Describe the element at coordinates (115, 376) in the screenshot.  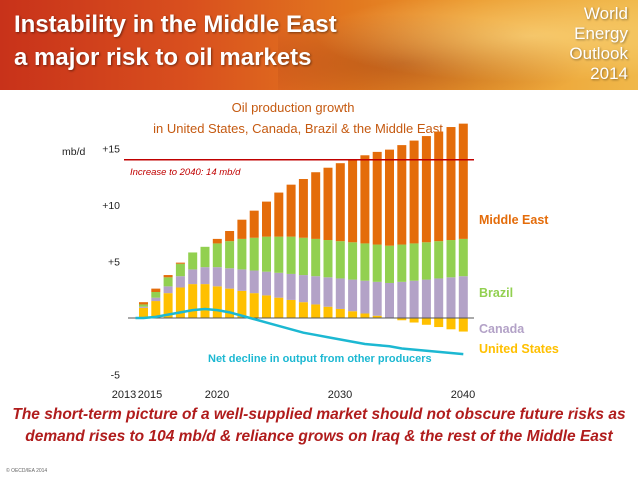
I see `y-tick-label: -5` at that location.